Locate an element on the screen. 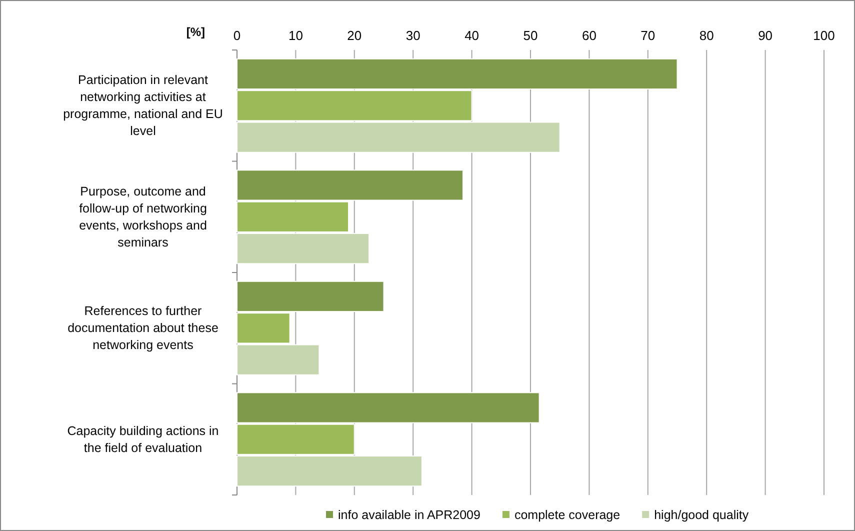  y-tick-label: Participation in relevant networking activities at programme, national and EU level is located at coordinates (143, 105).